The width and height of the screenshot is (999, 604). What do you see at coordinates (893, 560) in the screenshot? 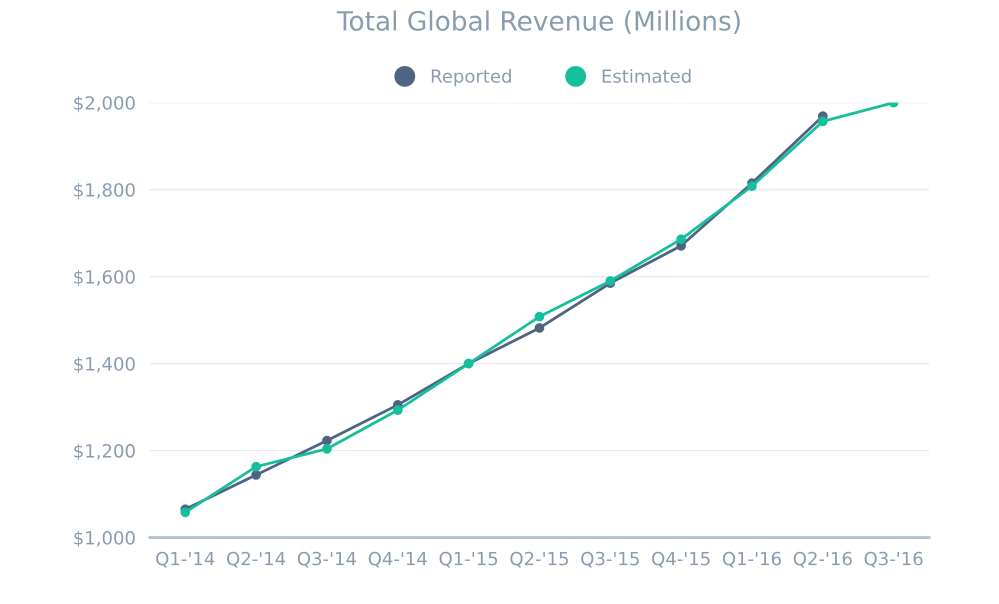
I see `x-tick-label: Q3-'16` at bounding box center [893, 560].